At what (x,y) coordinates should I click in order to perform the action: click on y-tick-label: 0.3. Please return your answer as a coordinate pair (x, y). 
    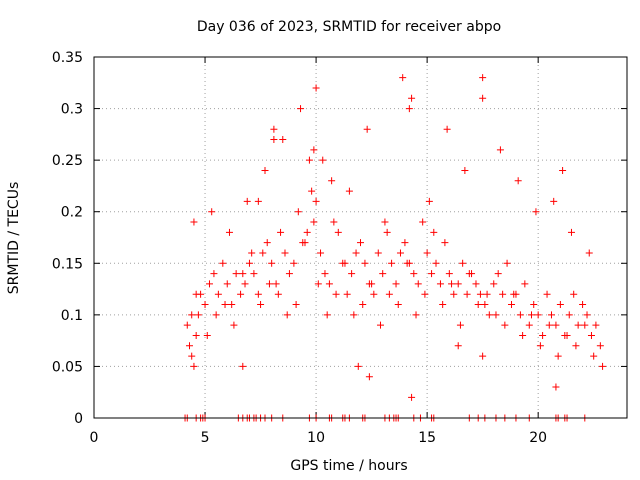
    Looking at the image, I should click on (72, 110).